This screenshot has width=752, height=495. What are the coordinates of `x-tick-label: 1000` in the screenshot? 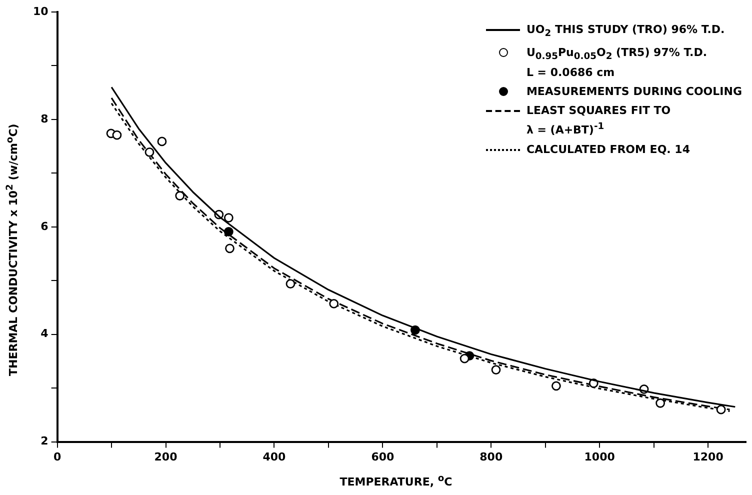 It's located at (600, 457).